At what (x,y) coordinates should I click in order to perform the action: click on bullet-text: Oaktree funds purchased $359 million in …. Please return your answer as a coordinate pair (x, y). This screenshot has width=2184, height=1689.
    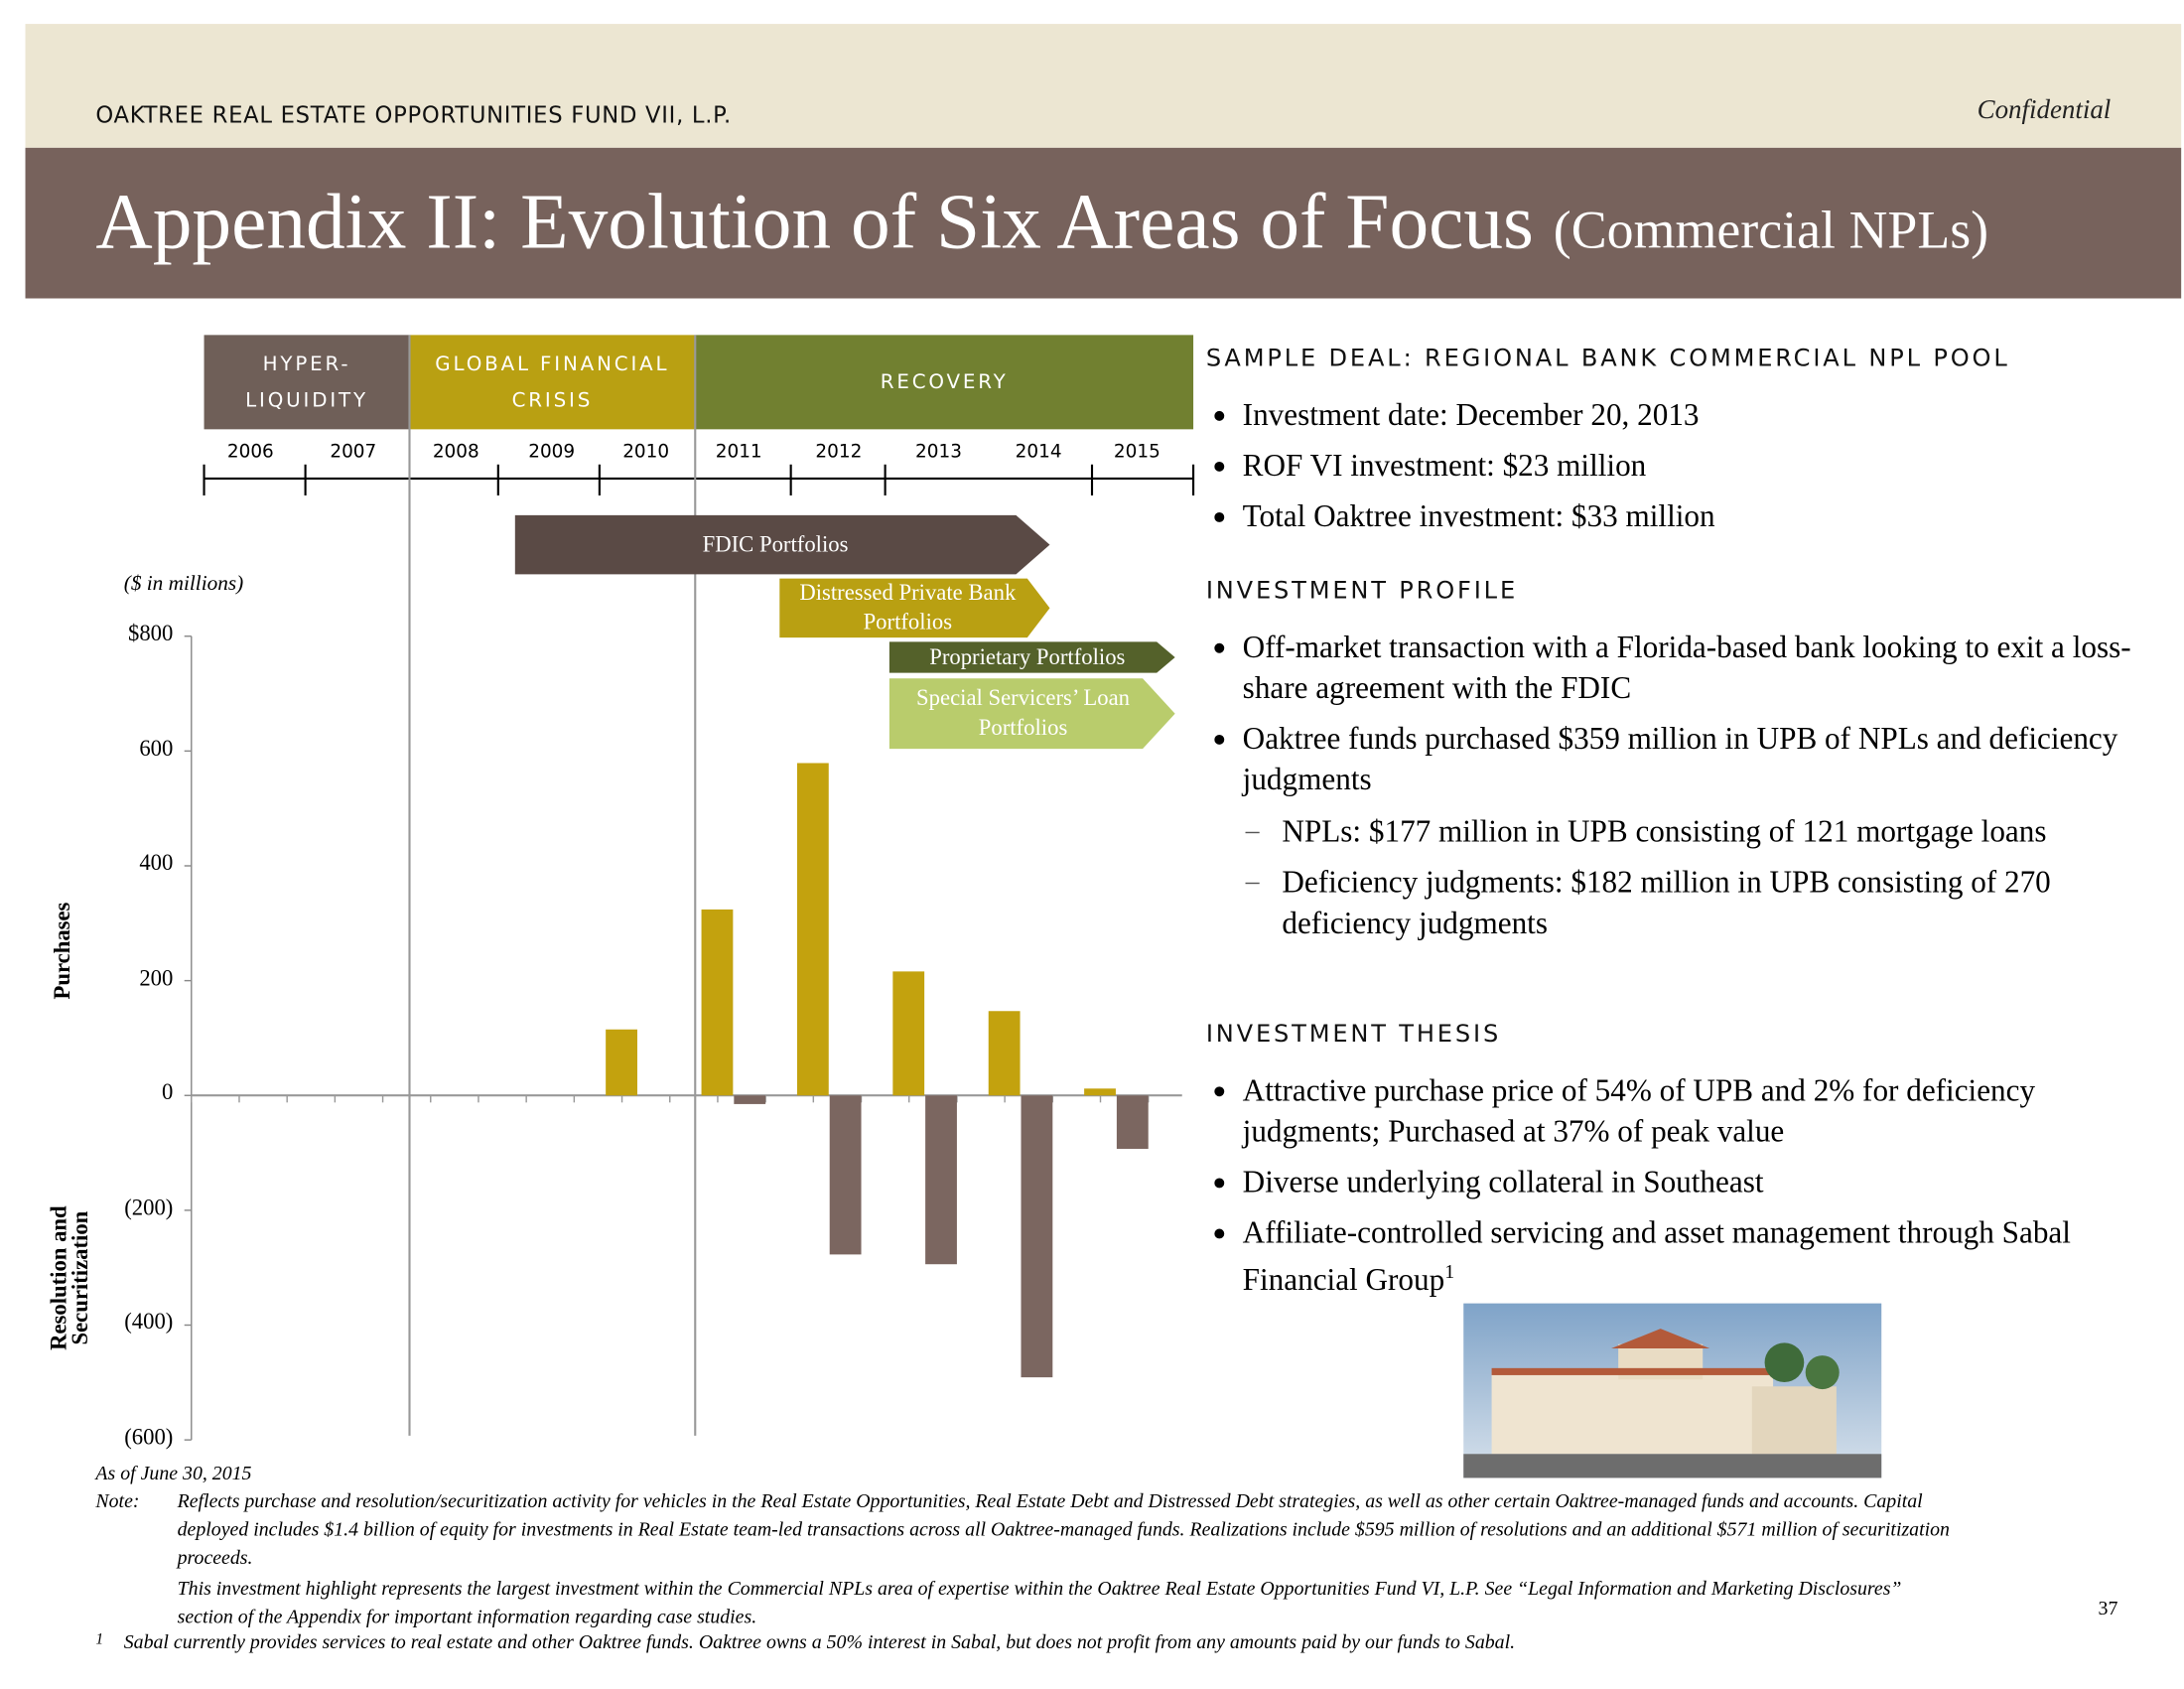
    Looking at the image, I should click on (1680, 758).